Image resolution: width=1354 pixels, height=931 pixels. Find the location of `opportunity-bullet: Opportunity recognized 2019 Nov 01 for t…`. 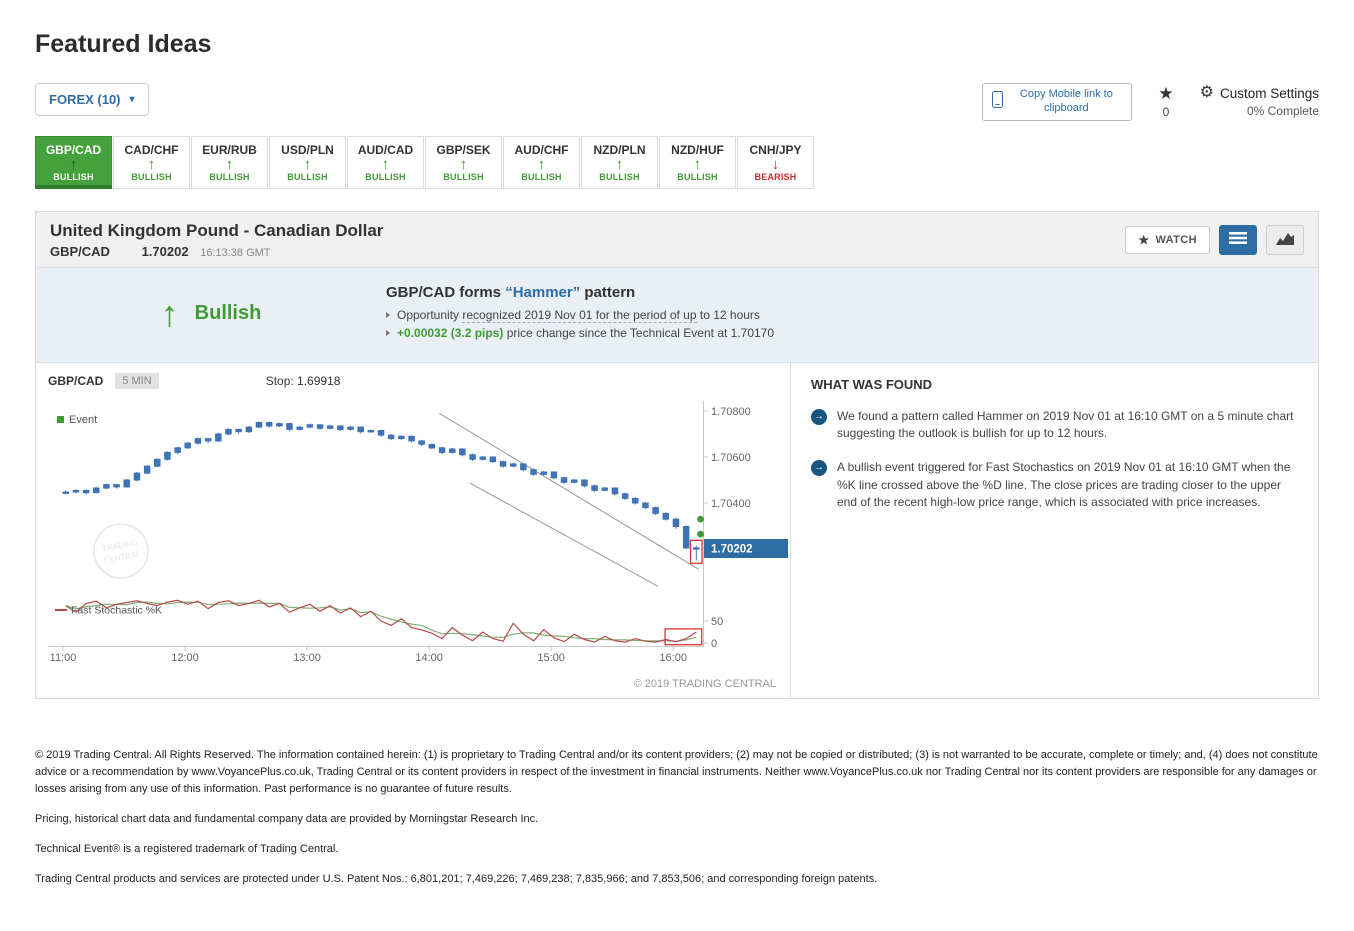

opportunity-bullet: Opportunity recognized 2019 Nov 01 for t… is located at coordinates (842, 315).